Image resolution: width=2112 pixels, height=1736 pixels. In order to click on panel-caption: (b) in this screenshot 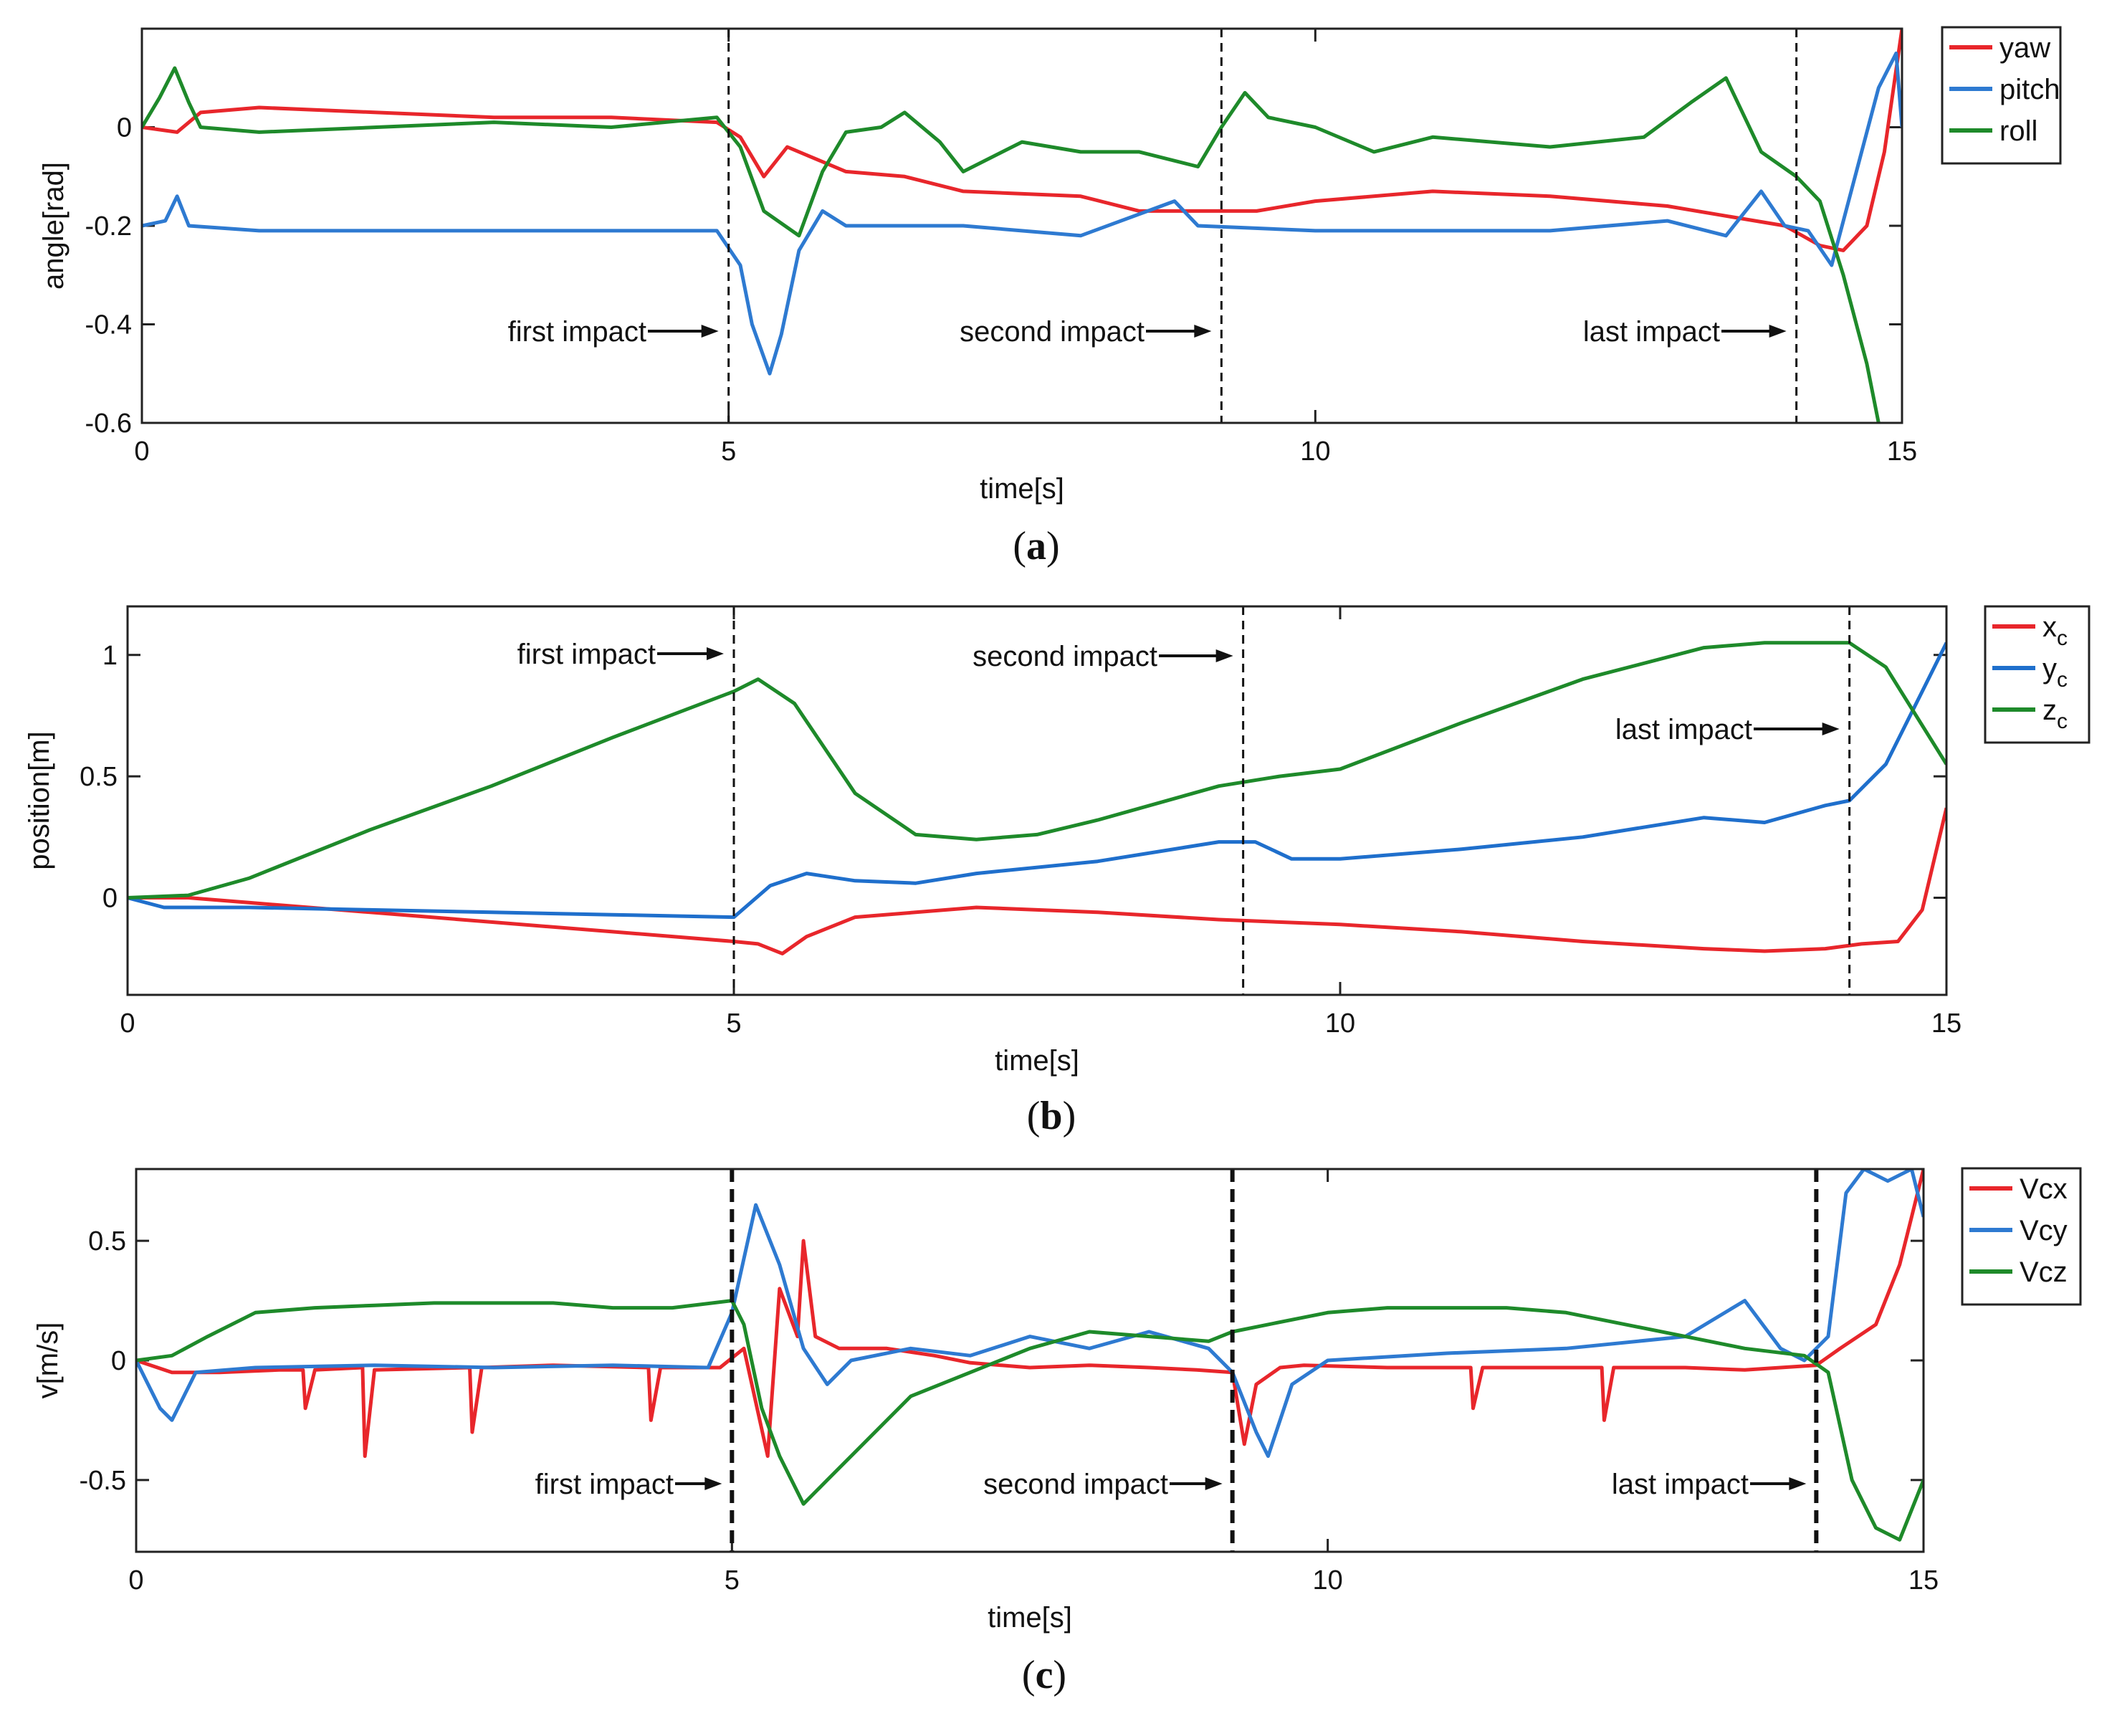, I will do `click(1051, 1116)`.